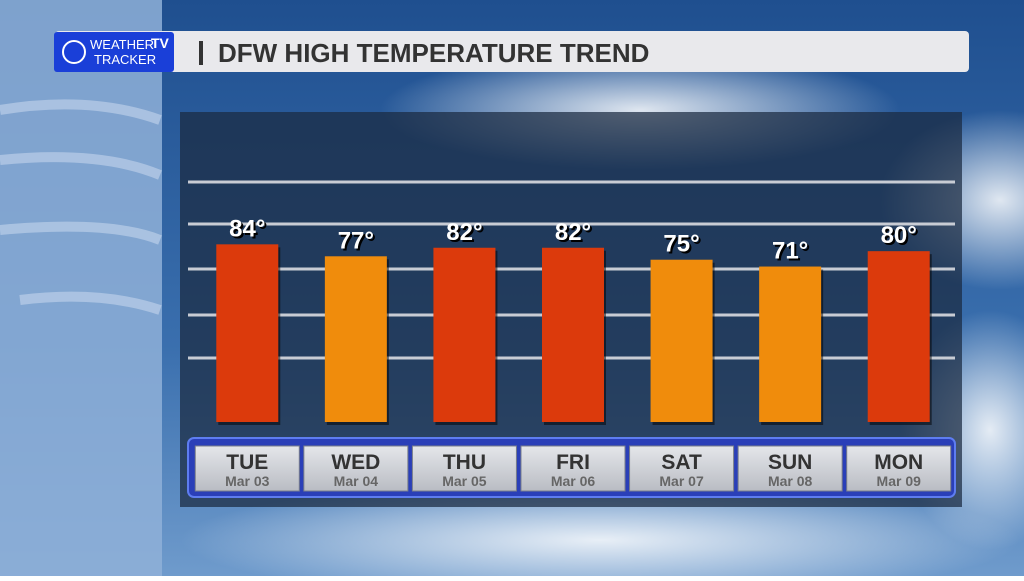  I want to click on value-label: 80°, so click(899, 235).